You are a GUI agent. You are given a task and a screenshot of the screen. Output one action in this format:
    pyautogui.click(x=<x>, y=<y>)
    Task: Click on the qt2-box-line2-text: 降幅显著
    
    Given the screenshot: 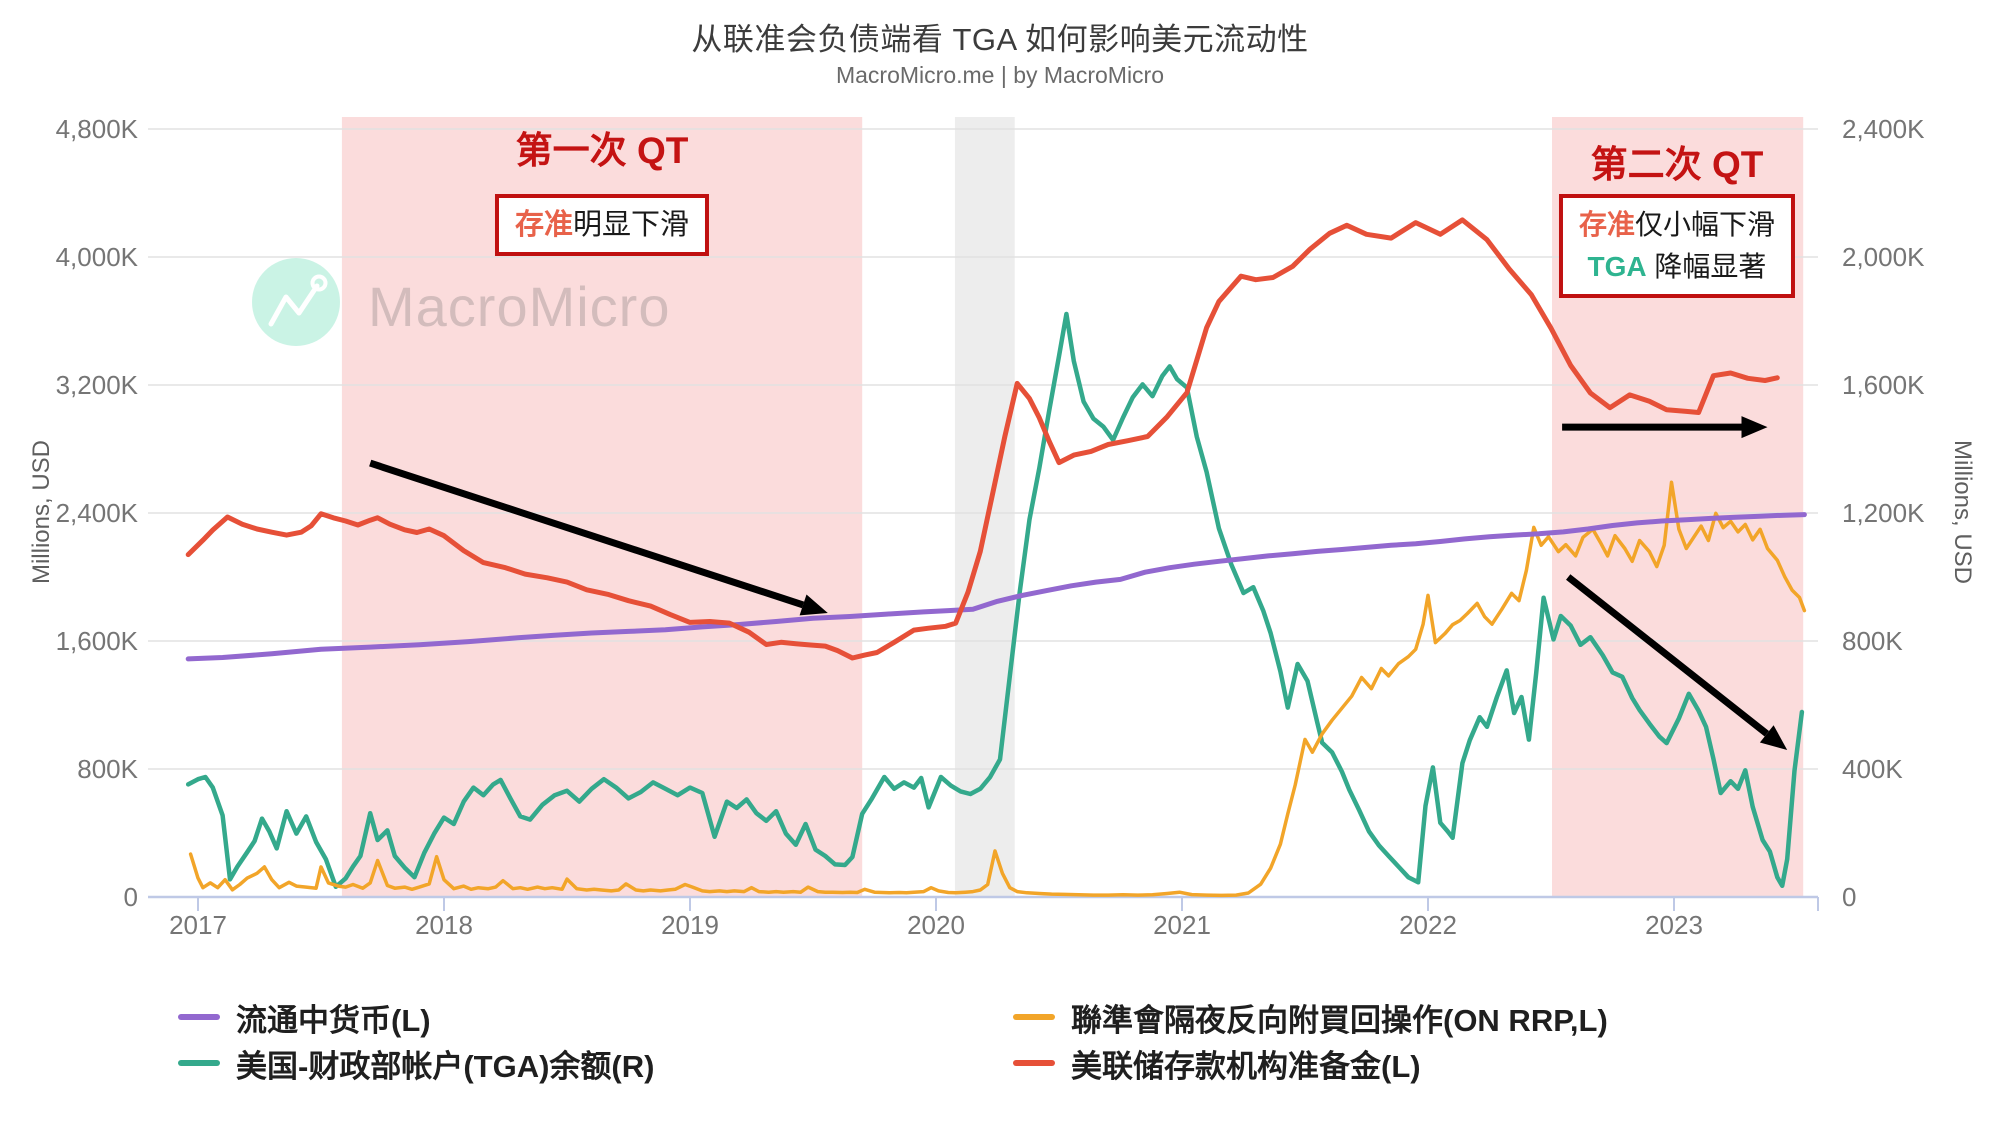 What is the action you would take?
    pyautogui.click(x=1706, y=266)
    